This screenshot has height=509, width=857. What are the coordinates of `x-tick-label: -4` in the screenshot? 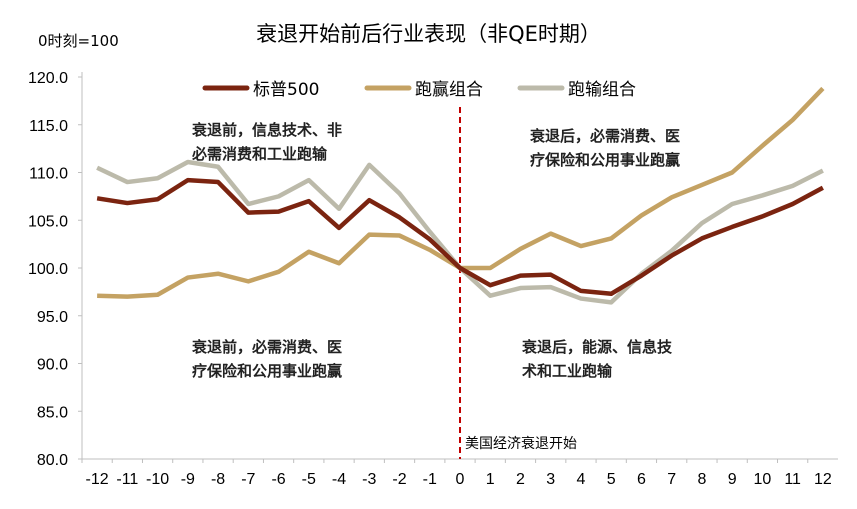 It's located at (339, 479).